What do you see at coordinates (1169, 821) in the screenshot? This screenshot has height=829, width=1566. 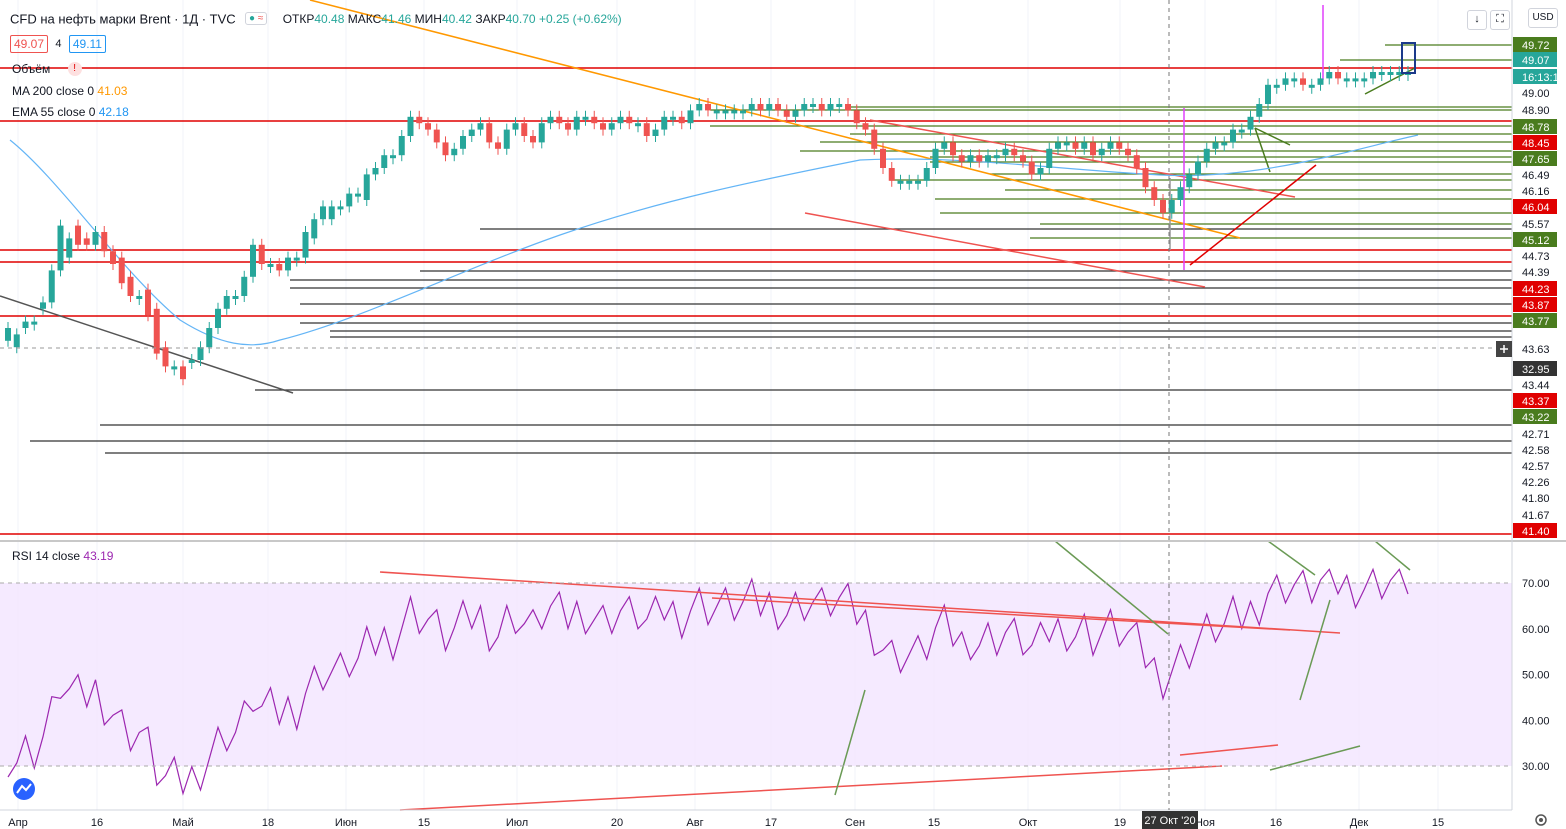 I see `crosshair-date: 27 Окт '20` at bounding box center [1169, 821].